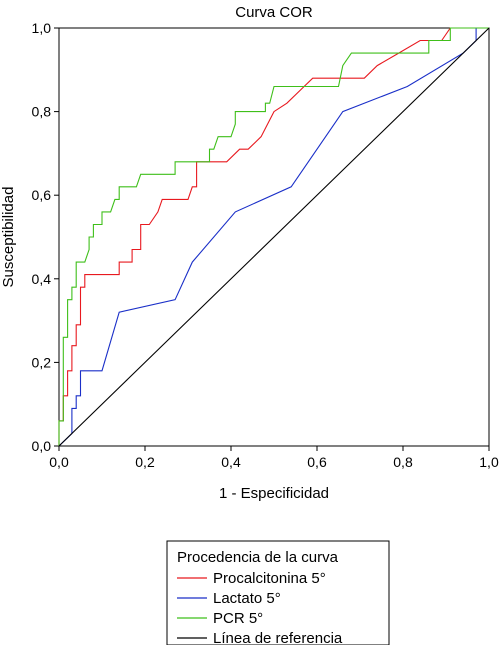  I want to click on legend-label-1: Lactato 5°, so click(247, 598).